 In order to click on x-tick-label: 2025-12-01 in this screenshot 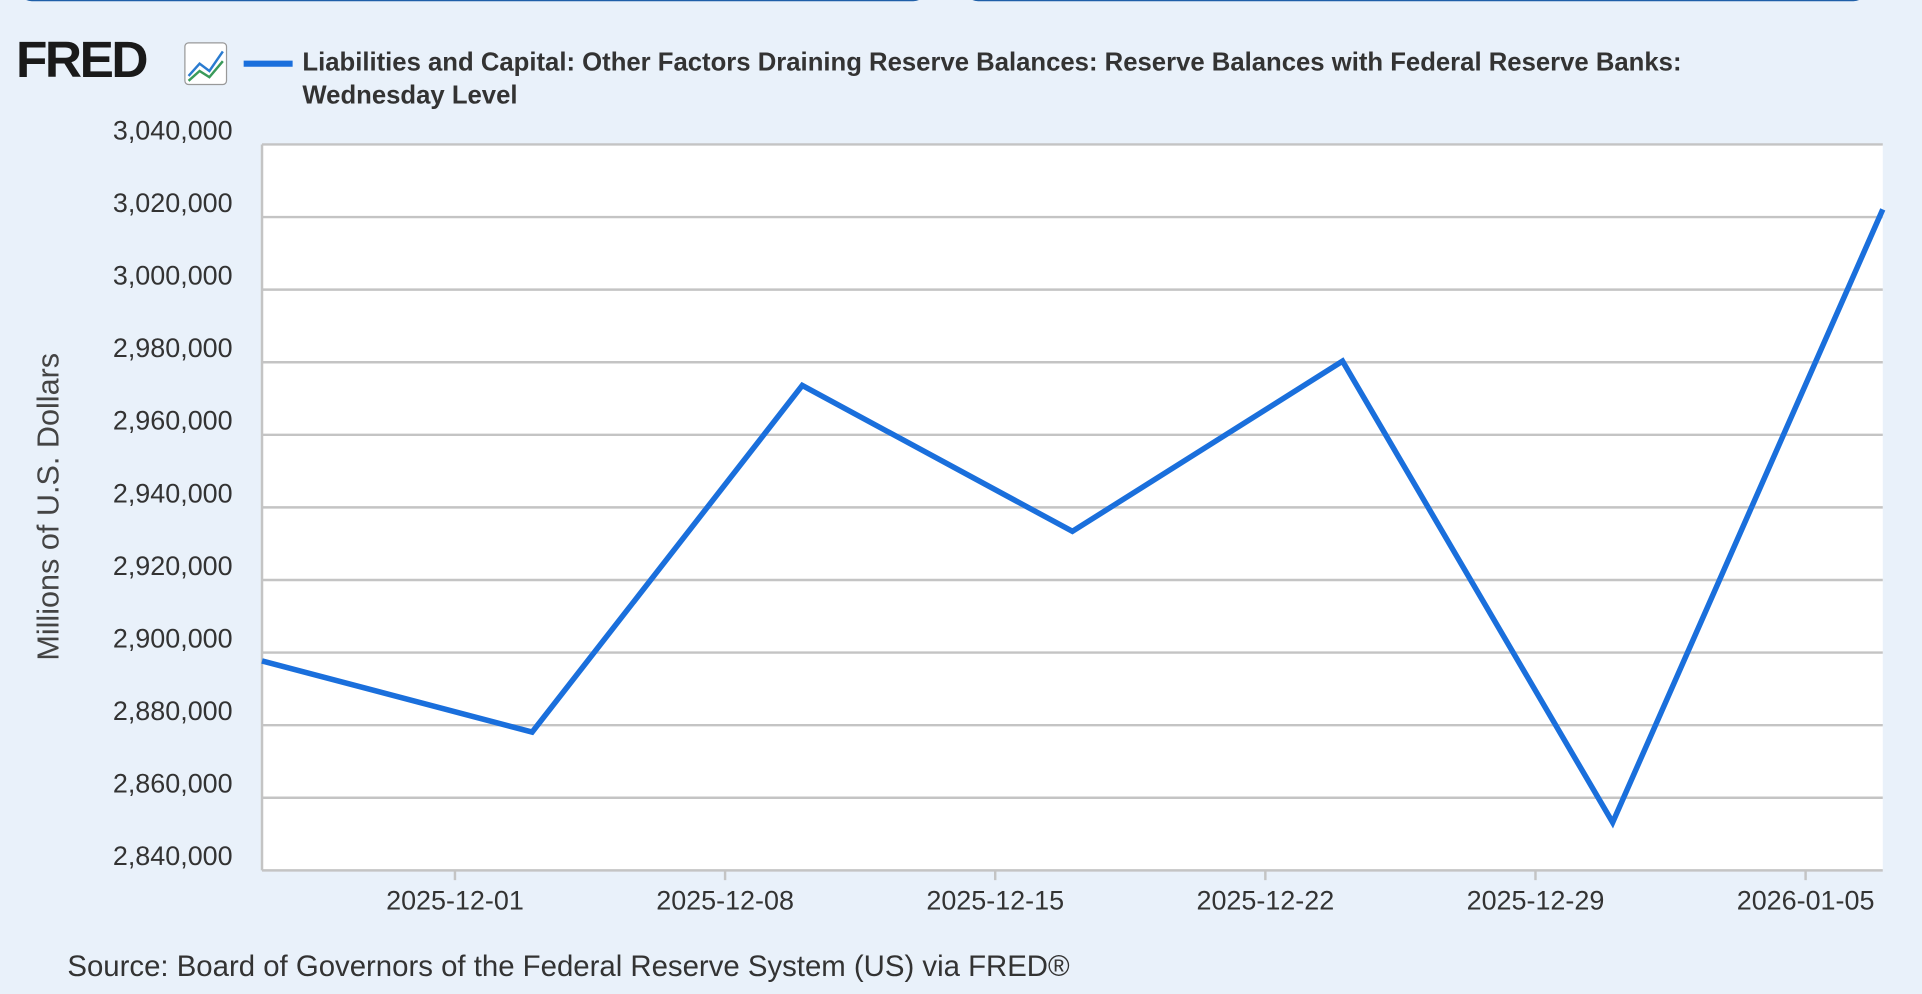, I will do `click(455, 900)`.